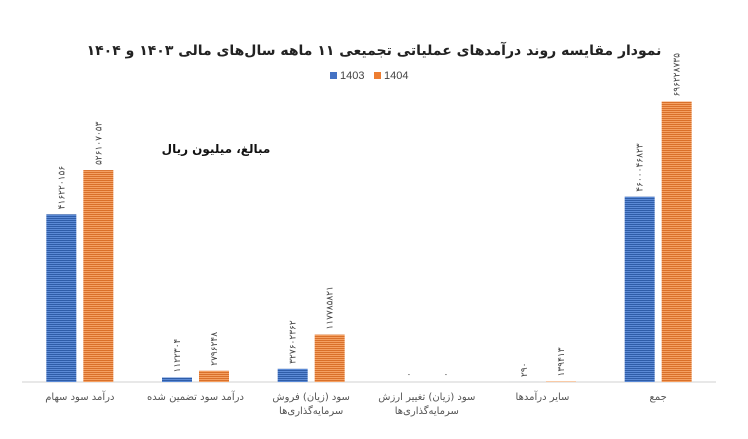  Describe the element at coordinates (294, 342) in the screenshot. I see `data-label-1403-2: ۳۲۷۶۰۲۳۶۲` at that location.